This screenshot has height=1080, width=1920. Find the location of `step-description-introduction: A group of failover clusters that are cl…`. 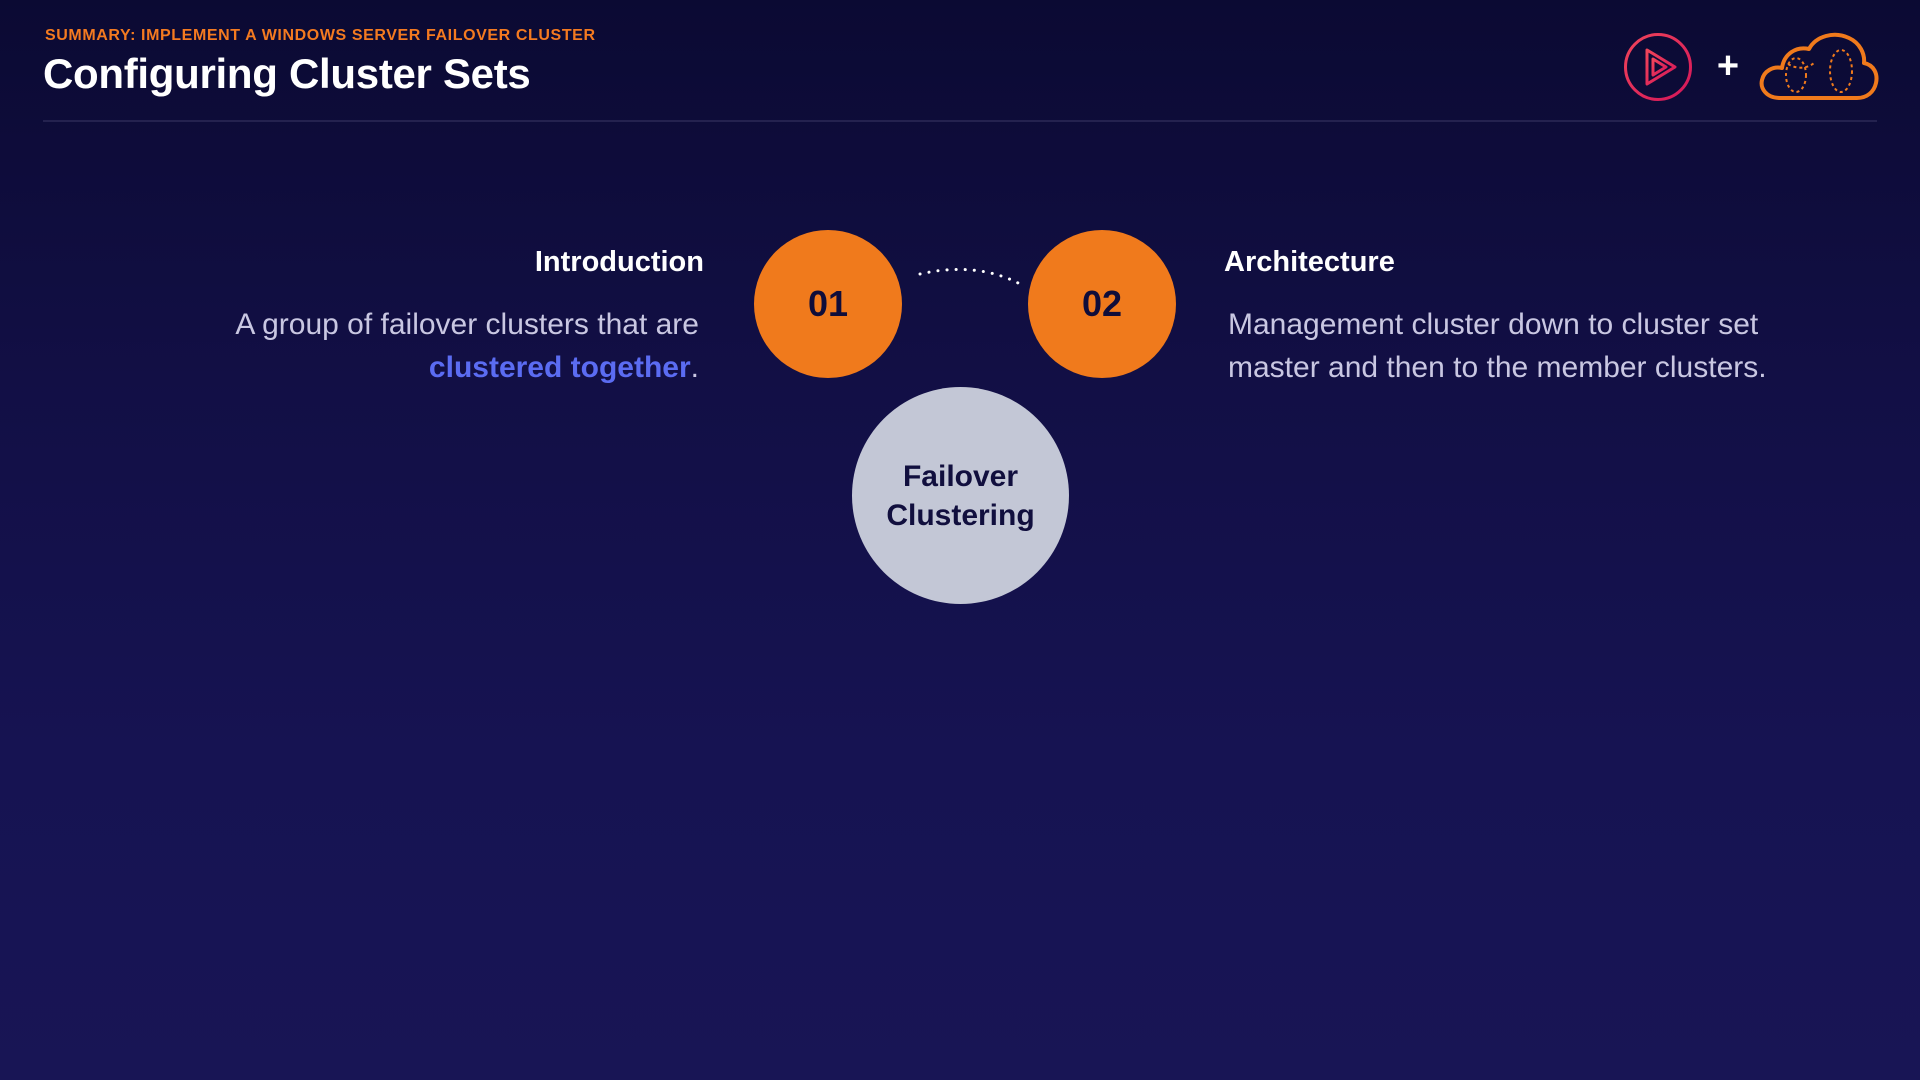

step-description-introduction: A group of failover clusters that are cl… is located at coordinates (421, 346).